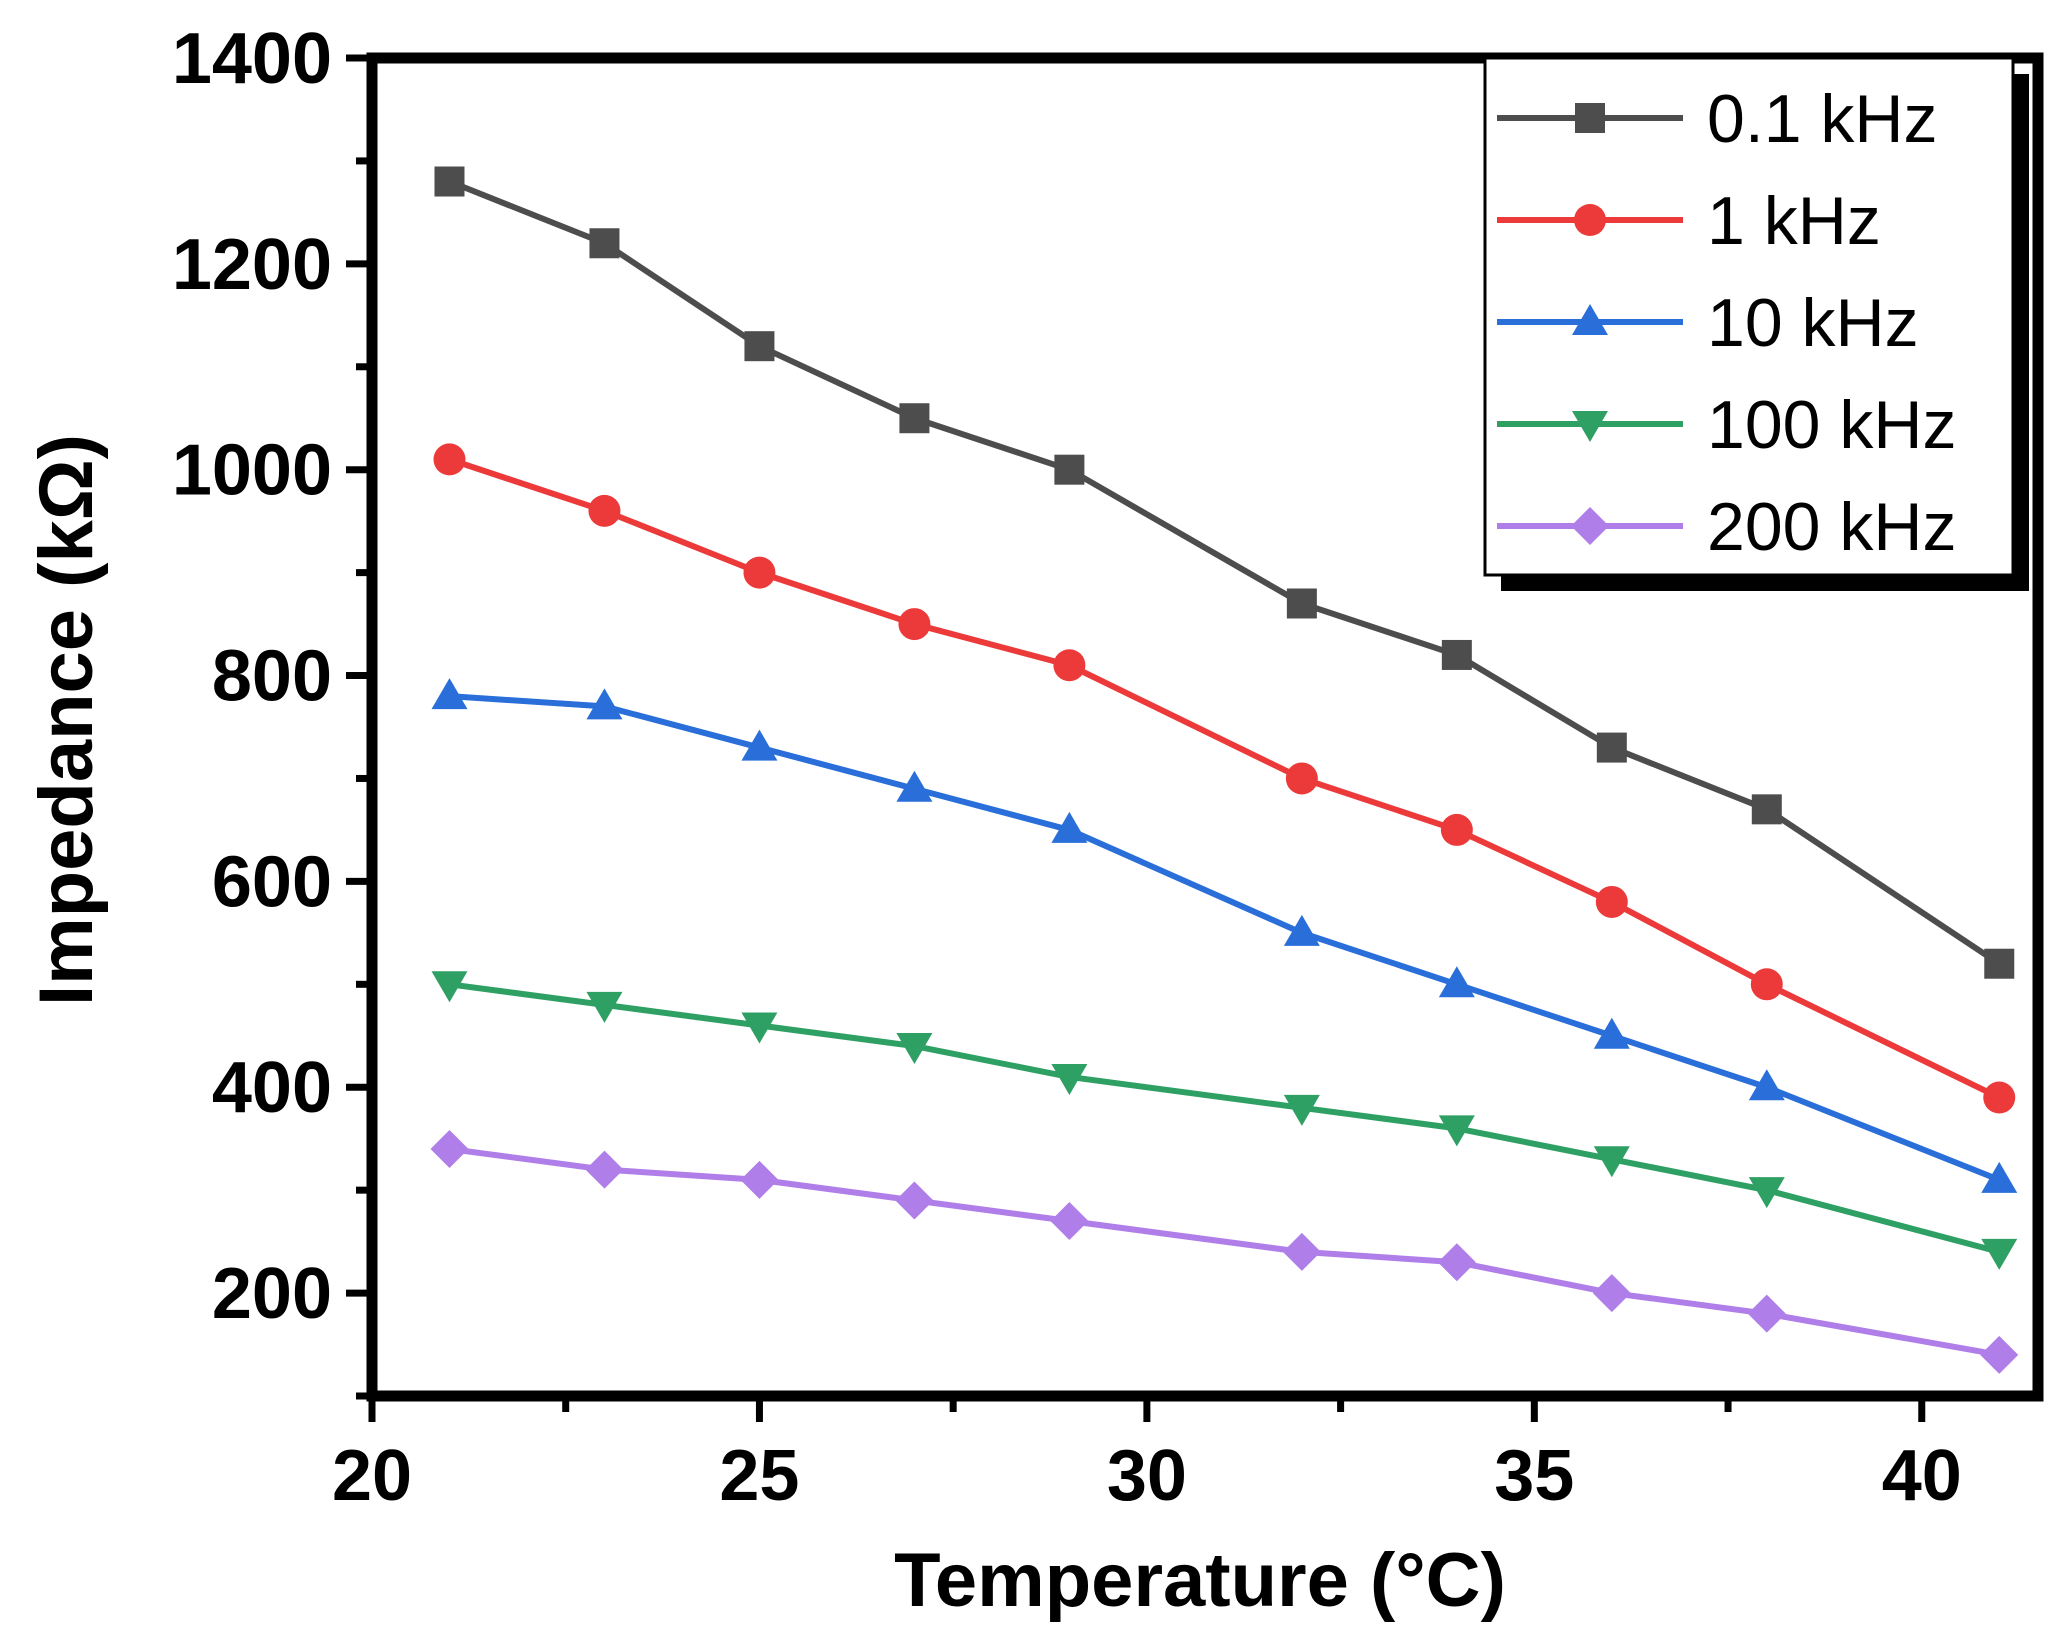 This screenshot has width=2062, height=1629. I want to click on y-tick-label: 200, so click(272, 1294).